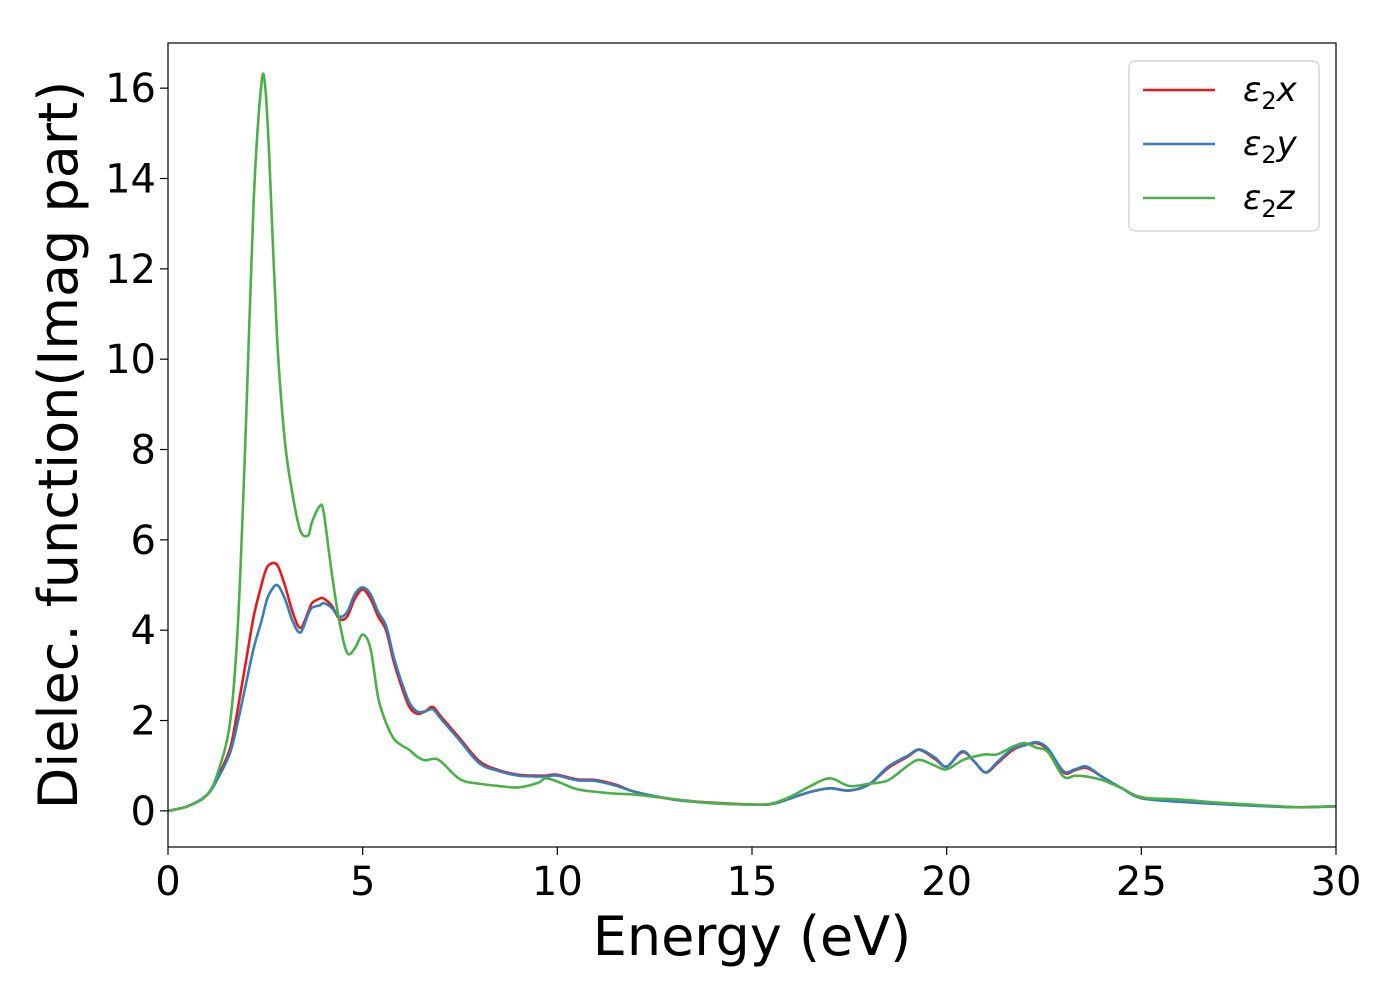 The image size is (1400, 1000). I want to click on x-tick-label: 25, so click(1141, 882).